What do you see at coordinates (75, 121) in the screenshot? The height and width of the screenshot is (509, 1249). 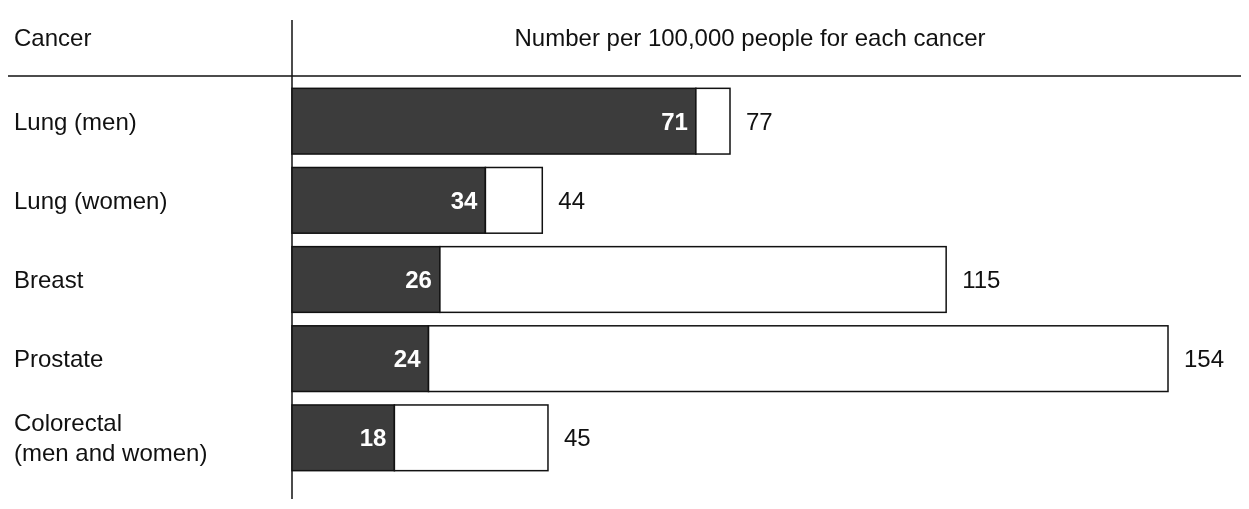 I see `y-tick-label: Lung (men)` at bounding box center [75, 121].